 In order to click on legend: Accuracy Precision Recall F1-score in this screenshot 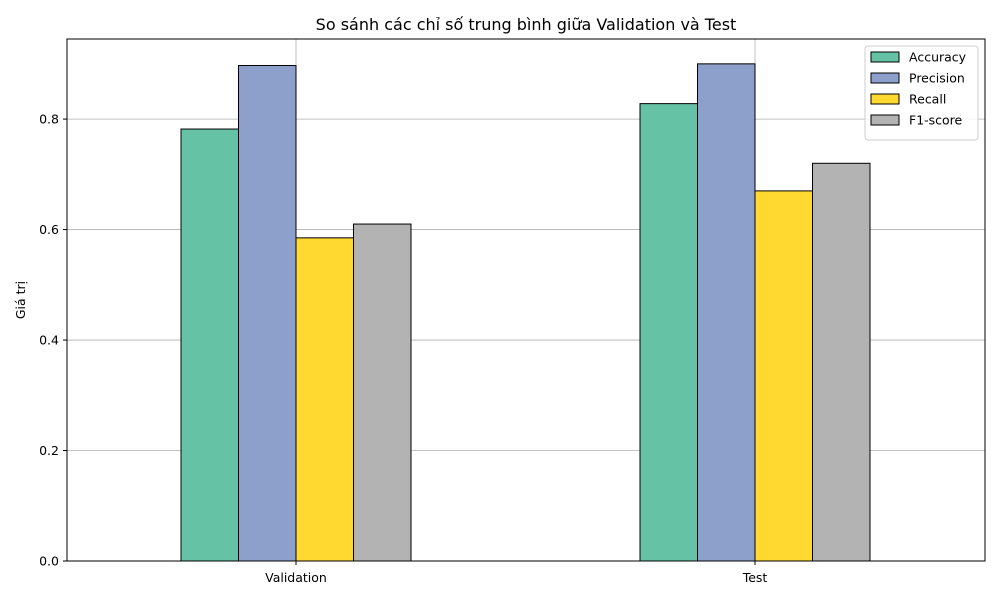, I will do `click(921, 93)`.